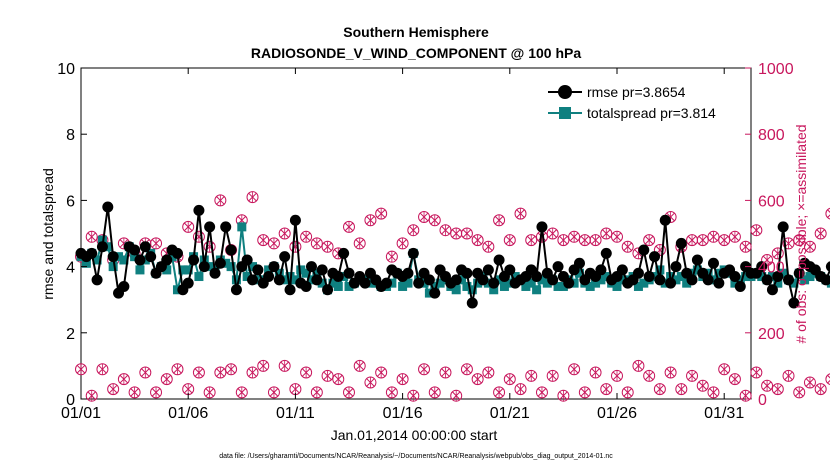 This screenshot has height=470, width=830. What do you see at coordinates (636, 92) in the screenshot?
I see `legend-rmse-label: rmse pr=3.8654` at bounding box center [636, 92].